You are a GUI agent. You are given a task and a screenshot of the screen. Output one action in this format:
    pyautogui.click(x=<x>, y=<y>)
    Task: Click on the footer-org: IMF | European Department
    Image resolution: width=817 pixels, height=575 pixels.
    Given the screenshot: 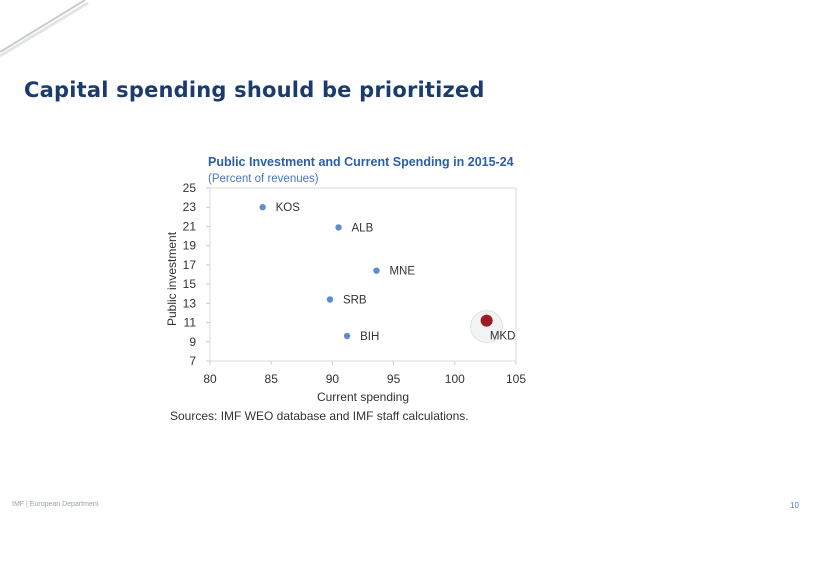 What is the action you would take?
    pyautogui.click(x=55, y=504)
    